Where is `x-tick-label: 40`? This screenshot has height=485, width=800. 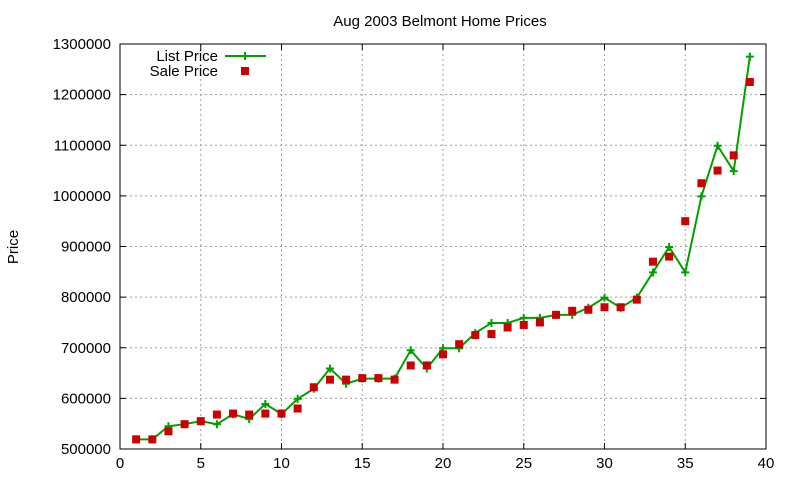
x-tick-label: 40 is located at coordinates (766, 463).